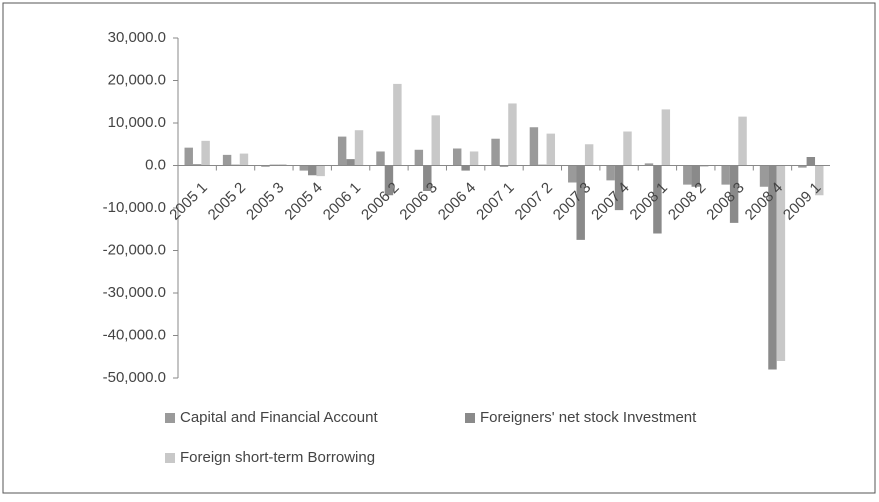  I want to click on y-tick-label: 0.0, so click(155, 164).